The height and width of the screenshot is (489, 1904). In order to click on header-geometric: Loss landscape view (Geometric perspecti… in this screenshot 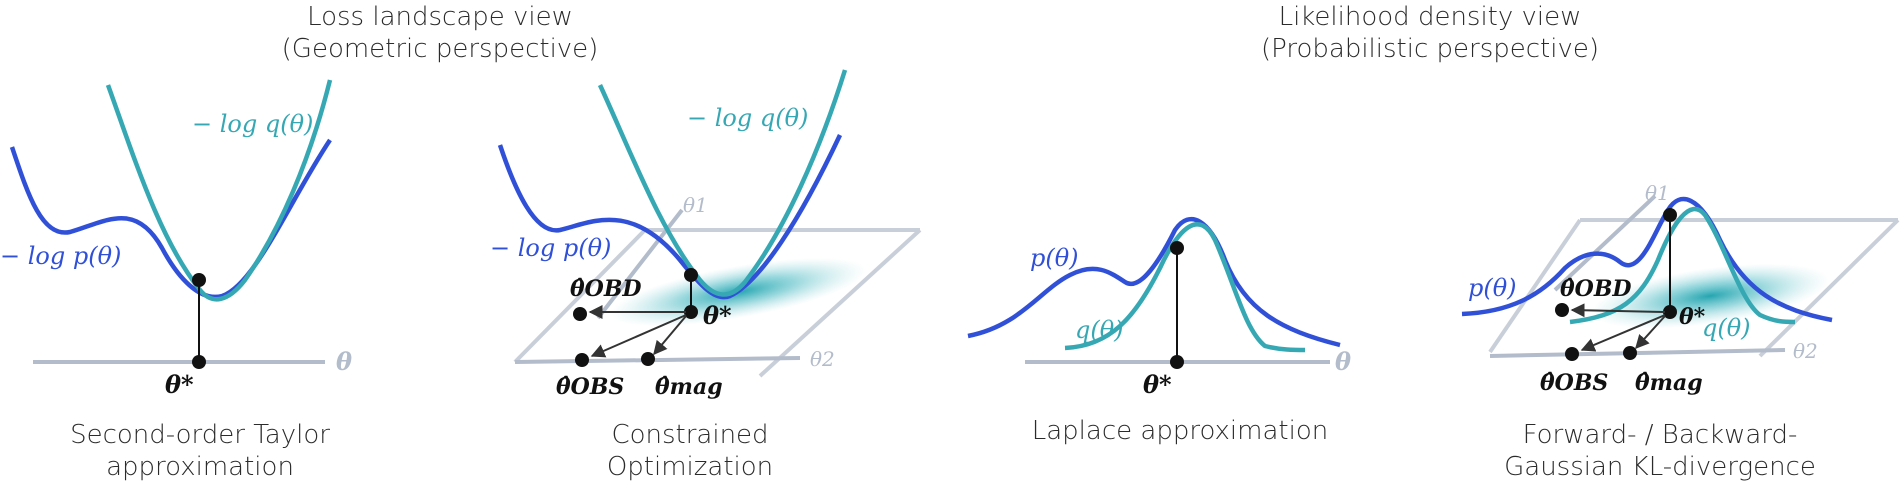, I will do `click(440, 33)`.